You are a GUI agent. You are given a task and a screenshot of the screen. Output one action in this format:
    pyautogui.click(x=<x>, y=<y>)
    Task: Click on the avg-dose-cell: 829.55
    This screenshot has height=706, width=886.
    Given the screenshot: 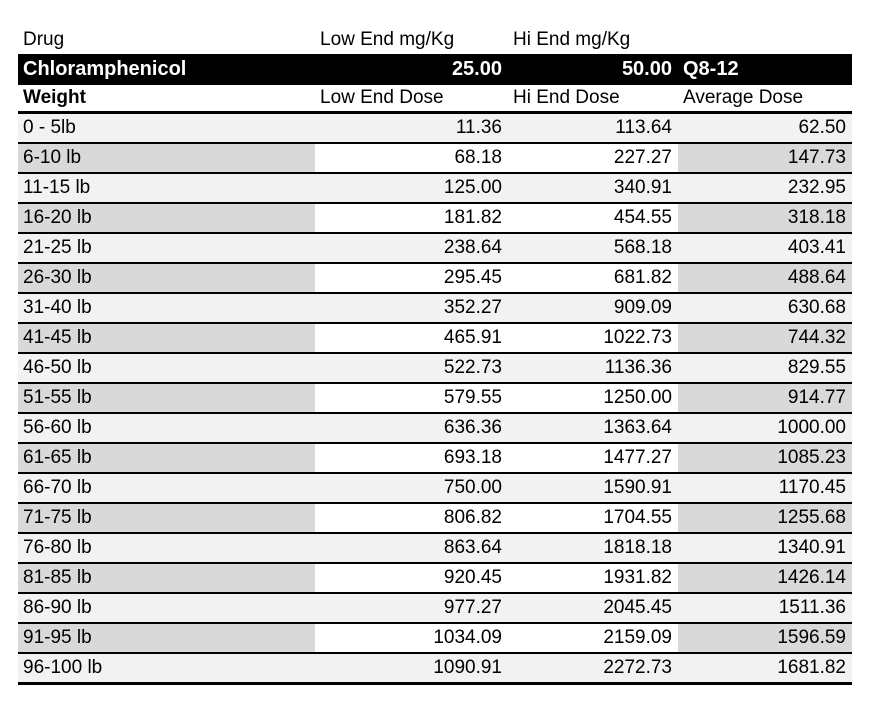 What is the action you would take?
    pyautogui.click(x=765, y=368)
    